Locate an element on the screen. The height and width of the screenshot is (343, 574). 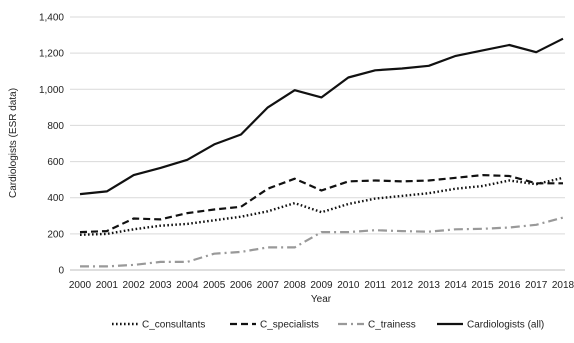
x-tick-label: 2013 is located at coordinates (429, 285).